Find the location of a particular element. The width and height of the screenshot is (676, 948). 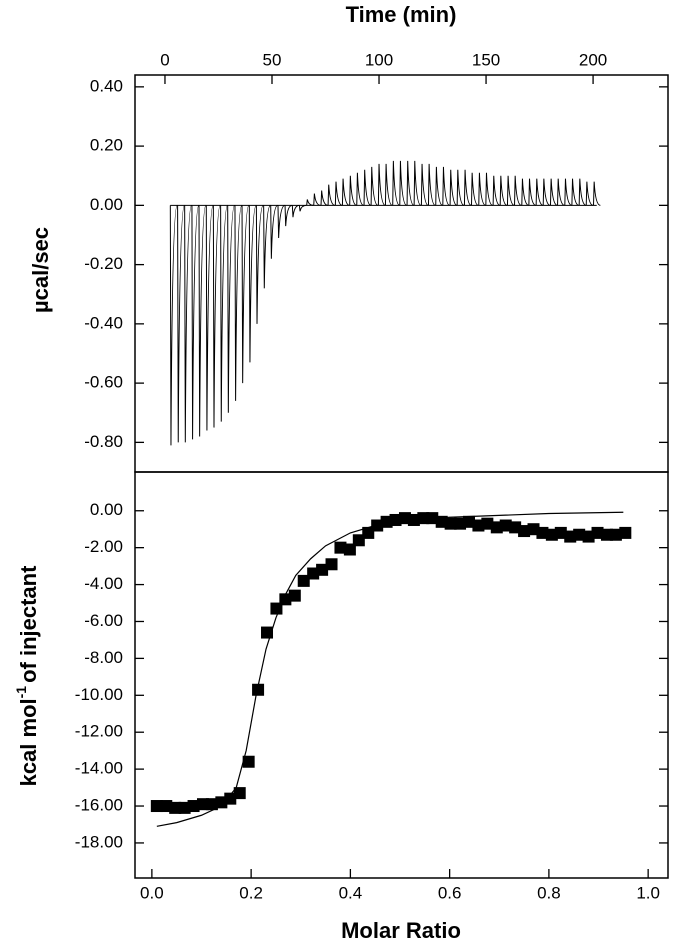

x-tick-label: 50 is located at coordinates (272, 59).